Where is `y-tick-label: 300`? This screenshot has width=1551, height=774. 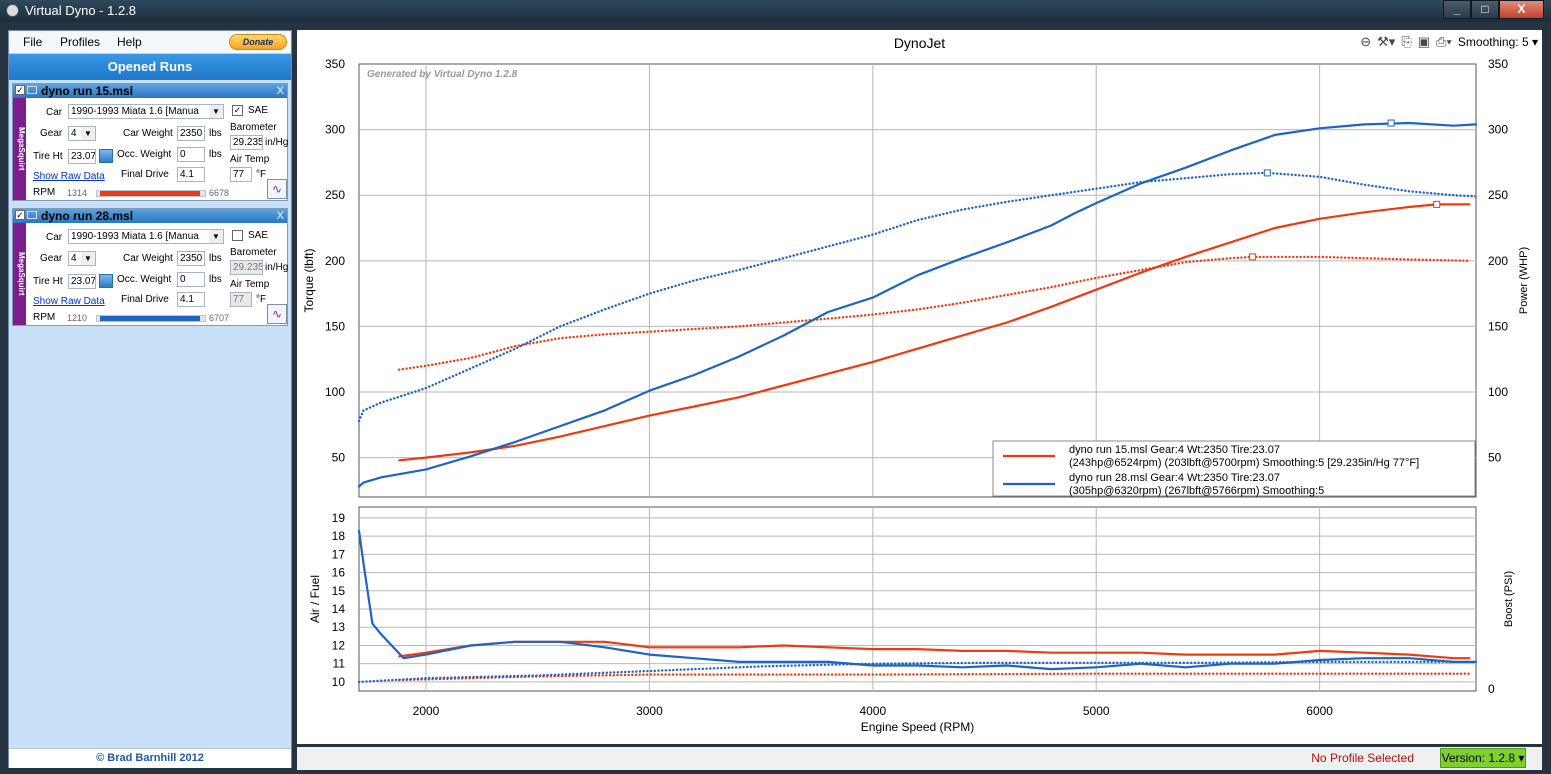 y-tick-label: 300 is located at coordinates (335, 130).